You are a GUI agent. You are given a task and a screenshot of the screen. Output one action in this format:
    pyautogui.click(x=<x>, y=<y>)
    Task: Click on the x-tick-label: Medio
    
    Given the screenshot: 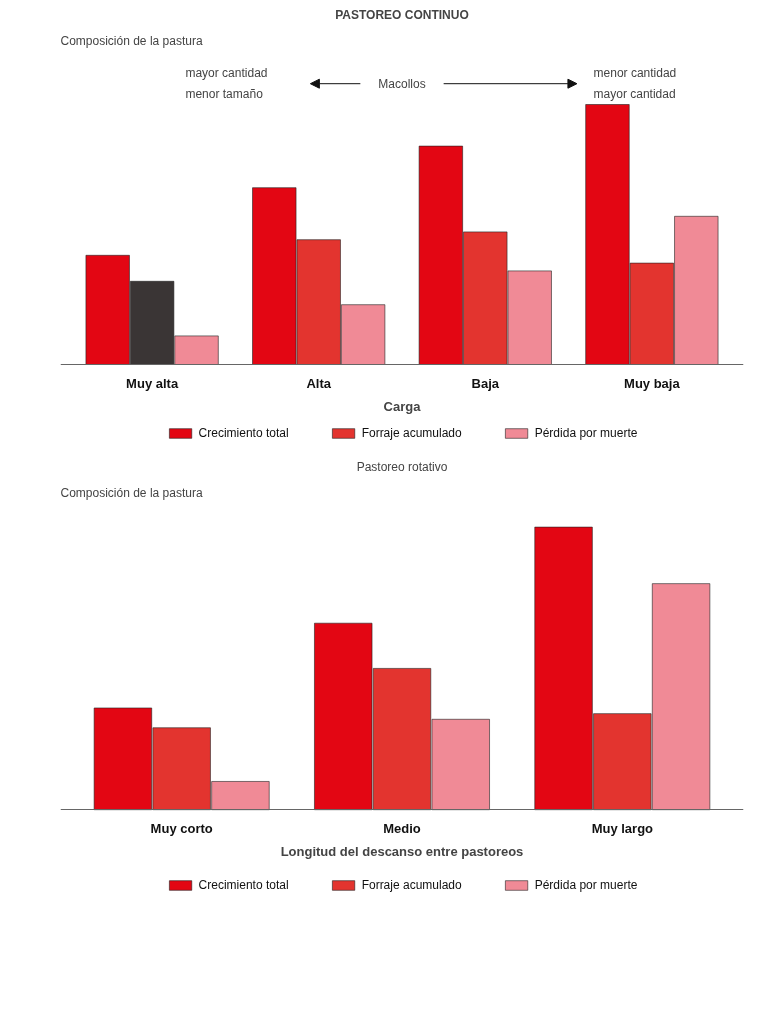 What is the action you would take?
    pyautogui.click(x=402, y=828)
    